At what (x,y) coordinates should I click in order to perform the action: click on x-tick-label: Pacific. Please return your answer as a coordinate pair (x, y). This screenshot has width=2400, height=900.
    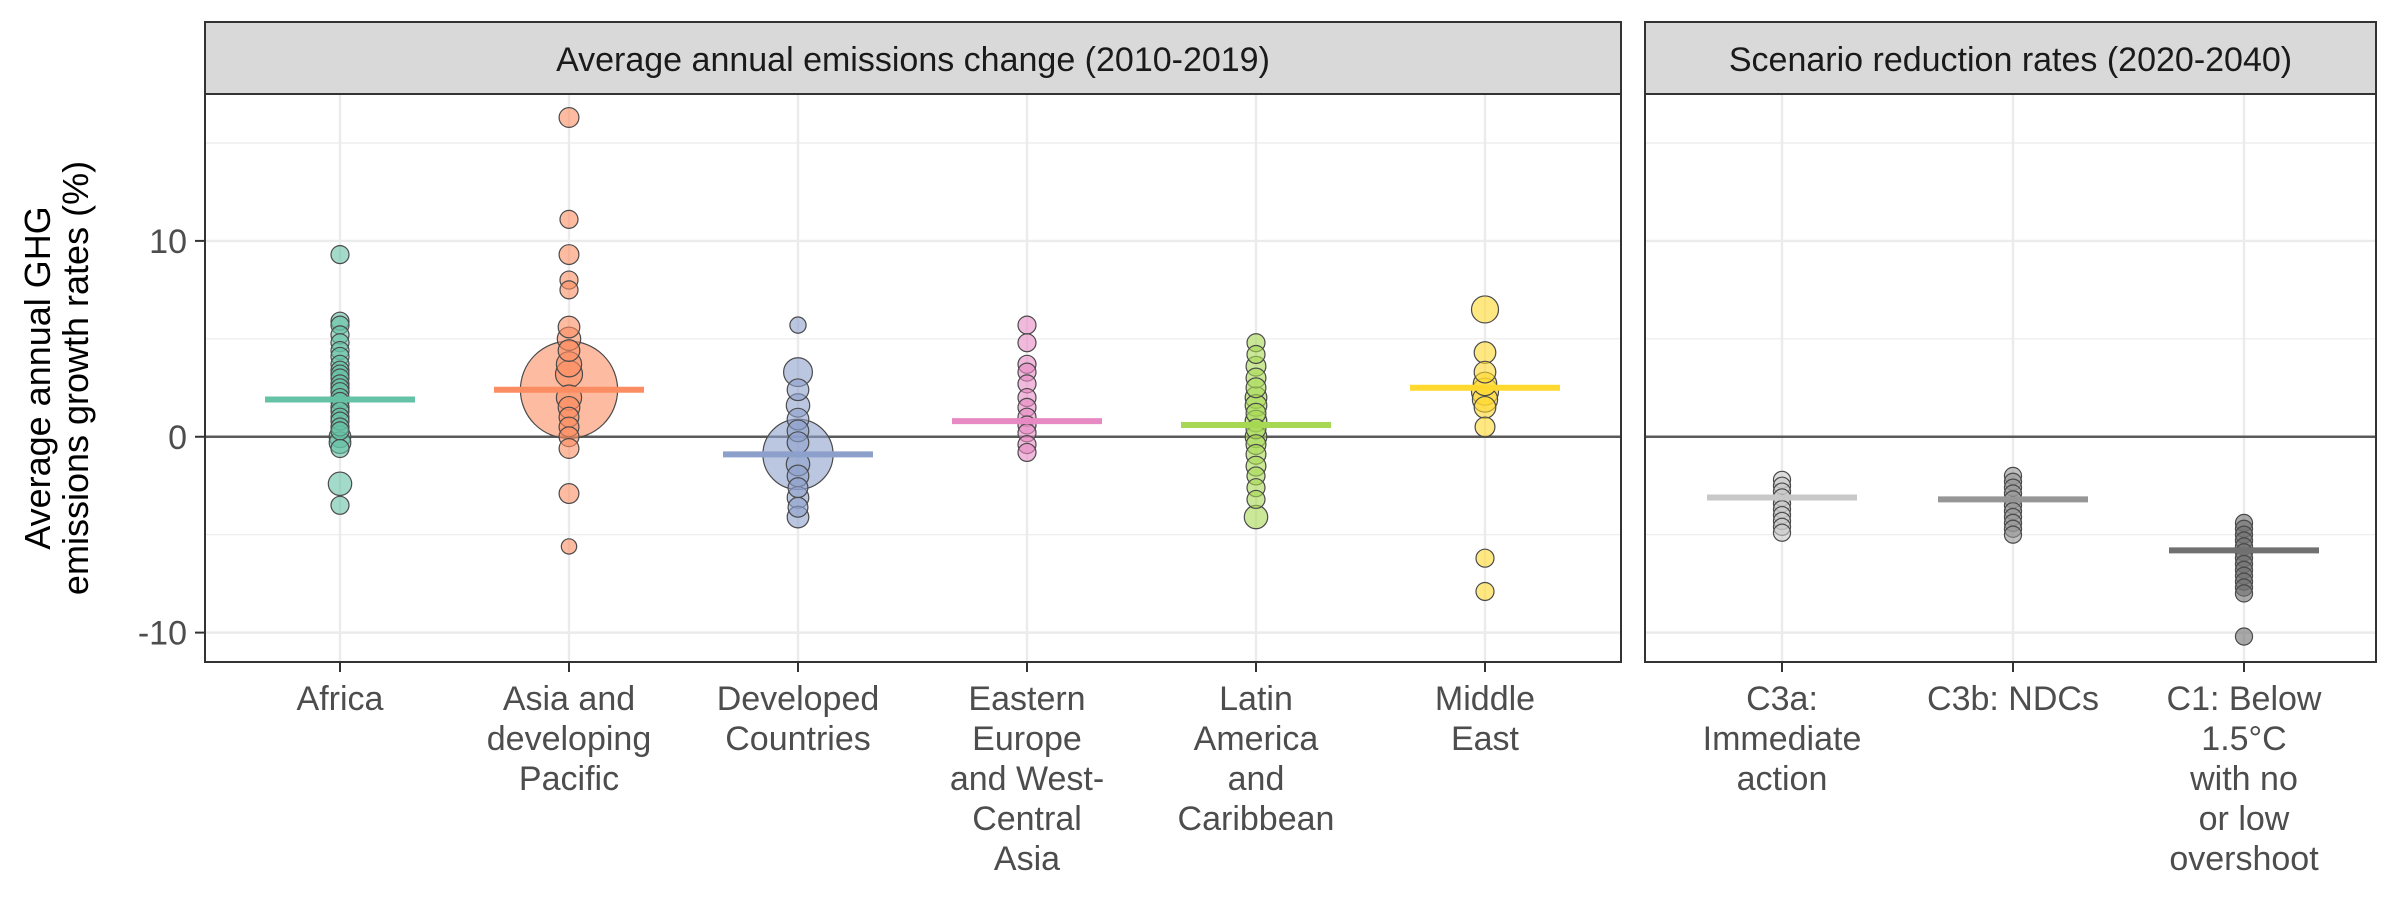
    Looking at the image, I should click on (569, 779).